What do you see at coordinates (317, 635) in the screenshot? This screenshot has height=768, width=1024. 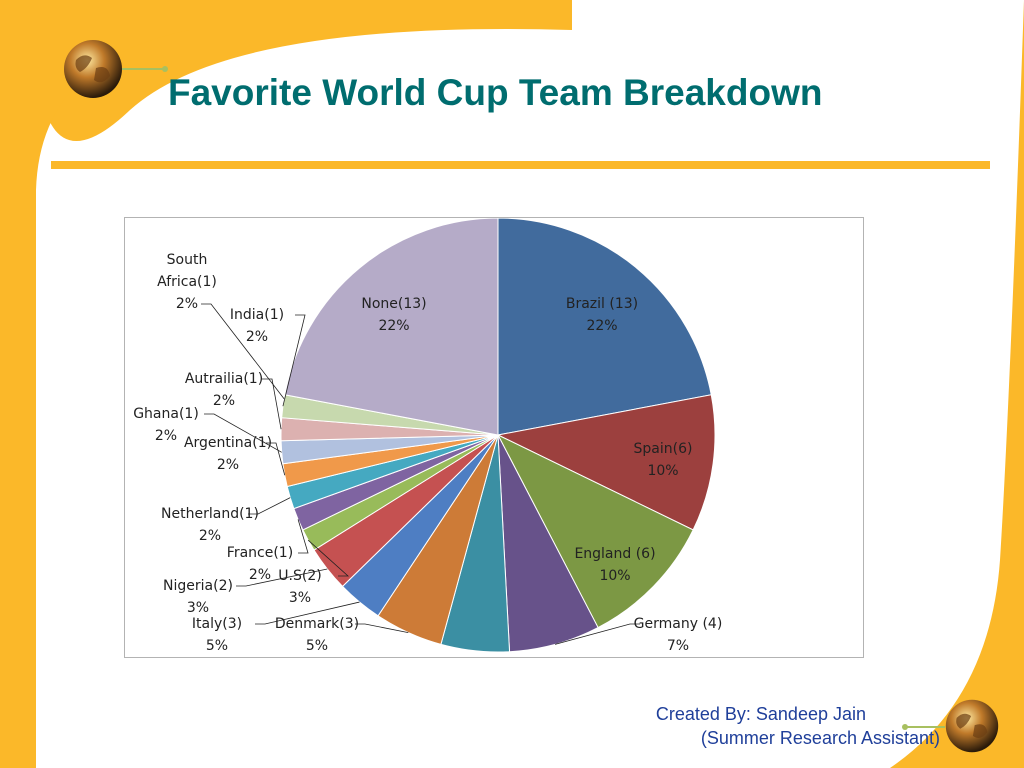 I see `data-label-denmark-3: Denmark(3) 5%` at bounding box center [317, 635].